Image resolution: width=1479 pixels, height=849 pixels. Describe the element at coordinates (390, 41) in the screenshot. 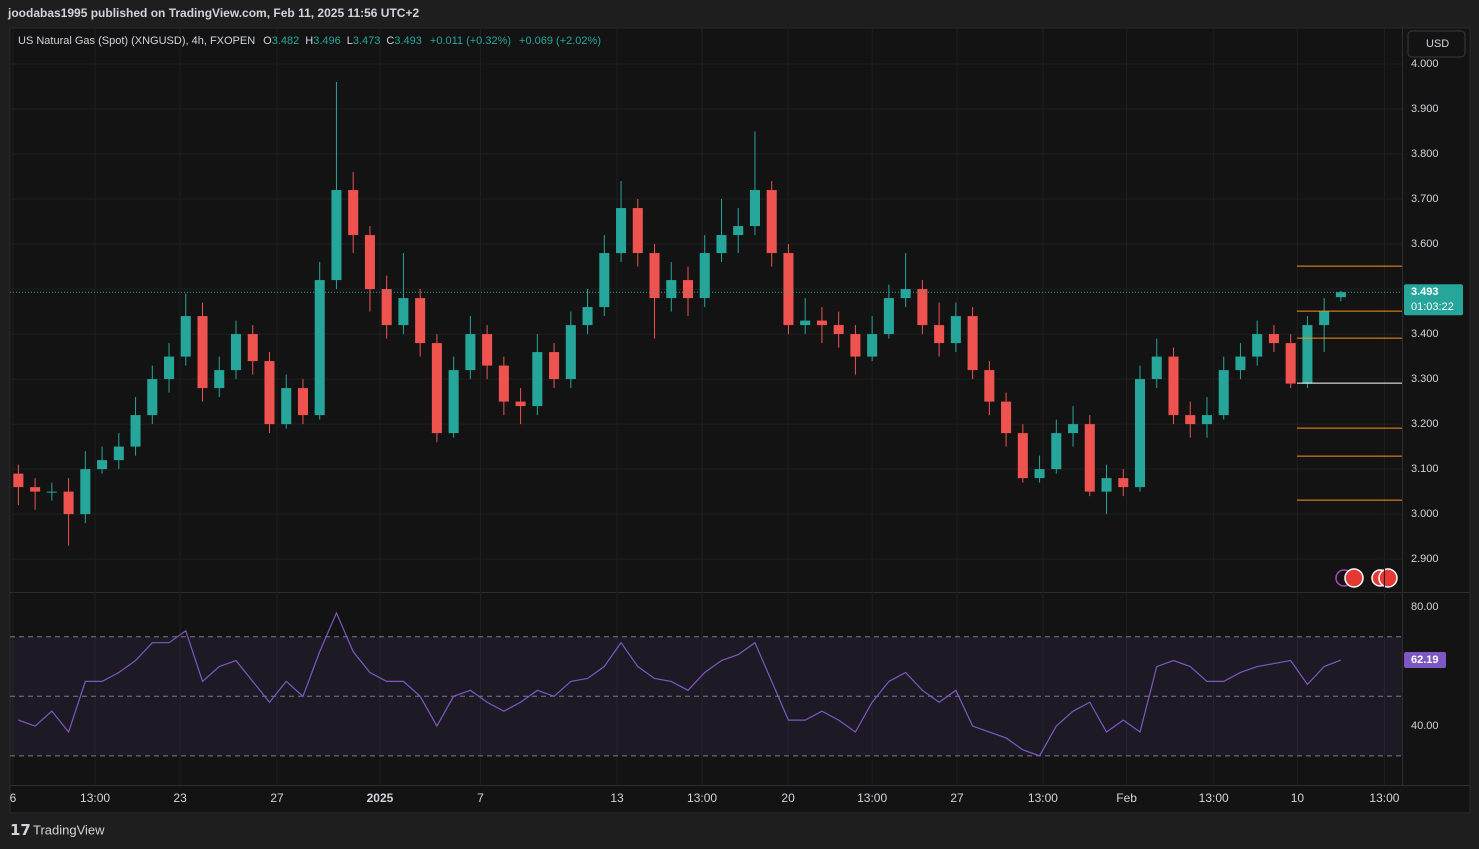

I see `legend-ohlc-label: C` at that location.